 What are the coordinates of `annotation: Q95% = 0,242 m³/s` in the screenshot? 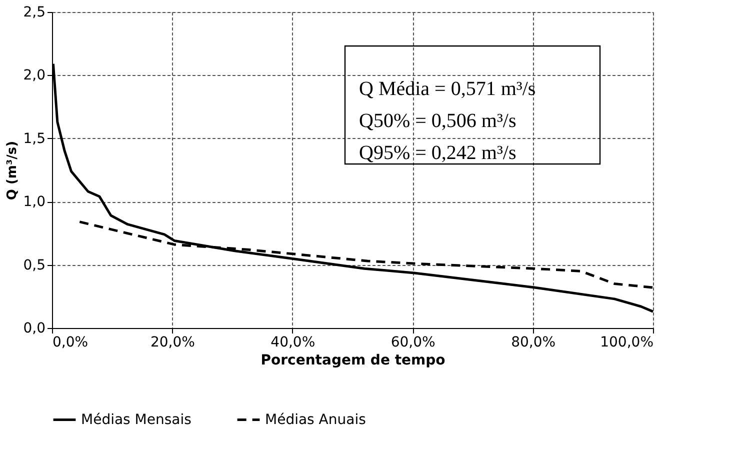 It's located at (437, 153).